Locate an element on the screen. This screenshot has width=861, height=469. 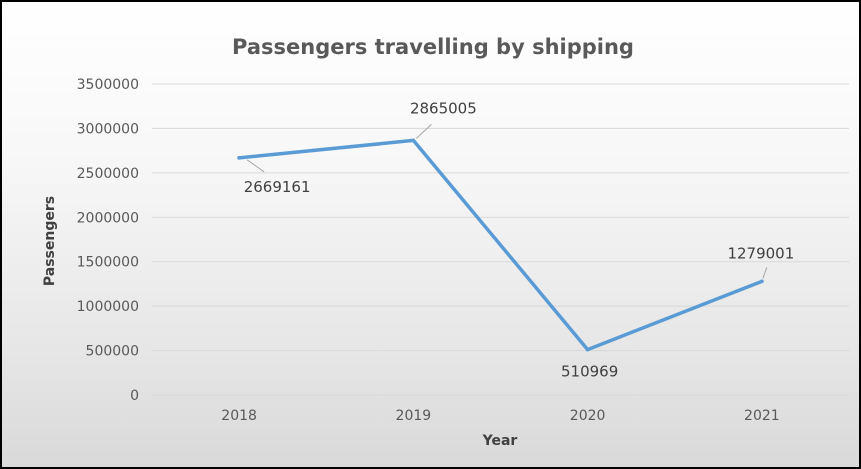
chart-title: Passengers travelling by shipping is located at coordinates (433, 47).